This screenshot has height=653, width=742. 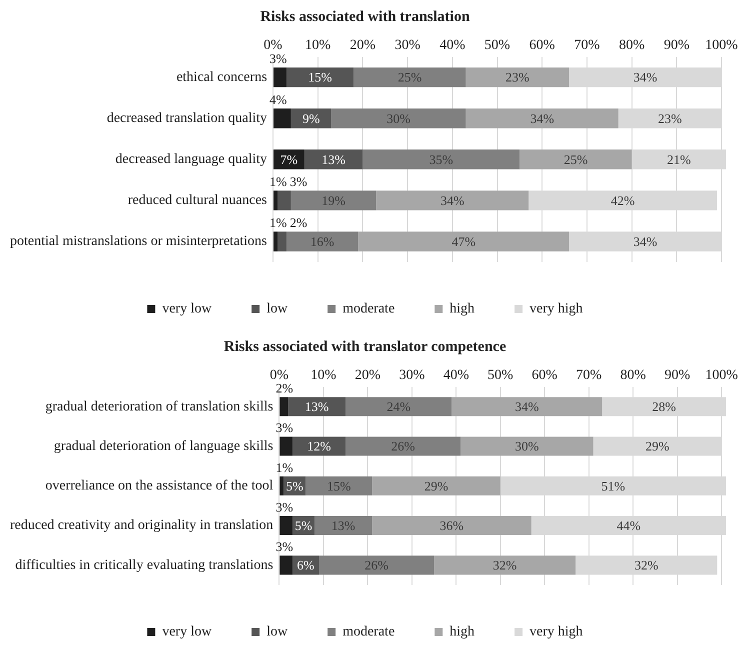 What do you see at coordinates (365, 16) in the screenshot?
I see `chart-title: Risks associated with translation` at bounding box center [365, 16].